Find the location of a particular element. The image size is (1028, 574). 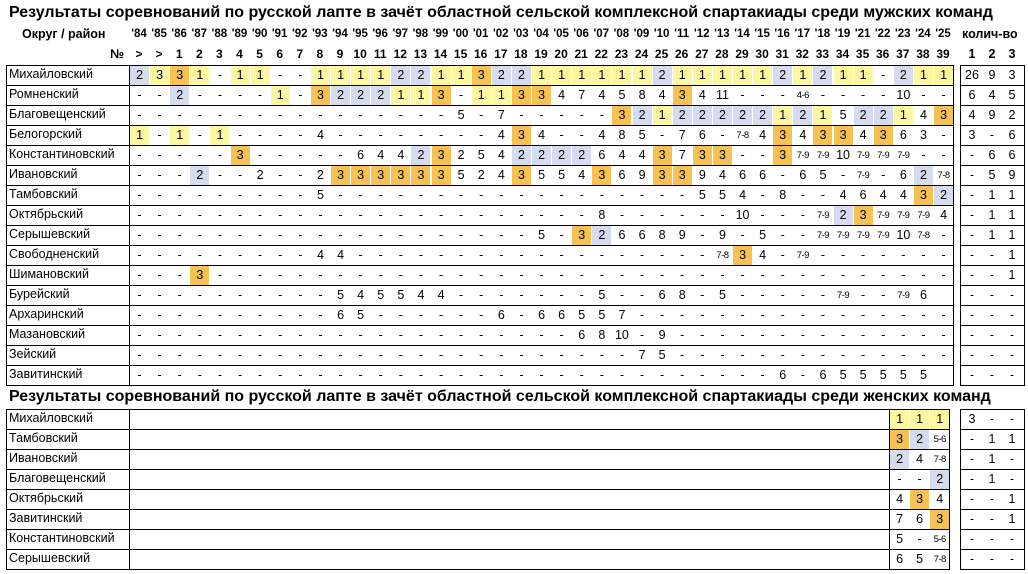

year-label: '12 is located at coordinates (702, 34).